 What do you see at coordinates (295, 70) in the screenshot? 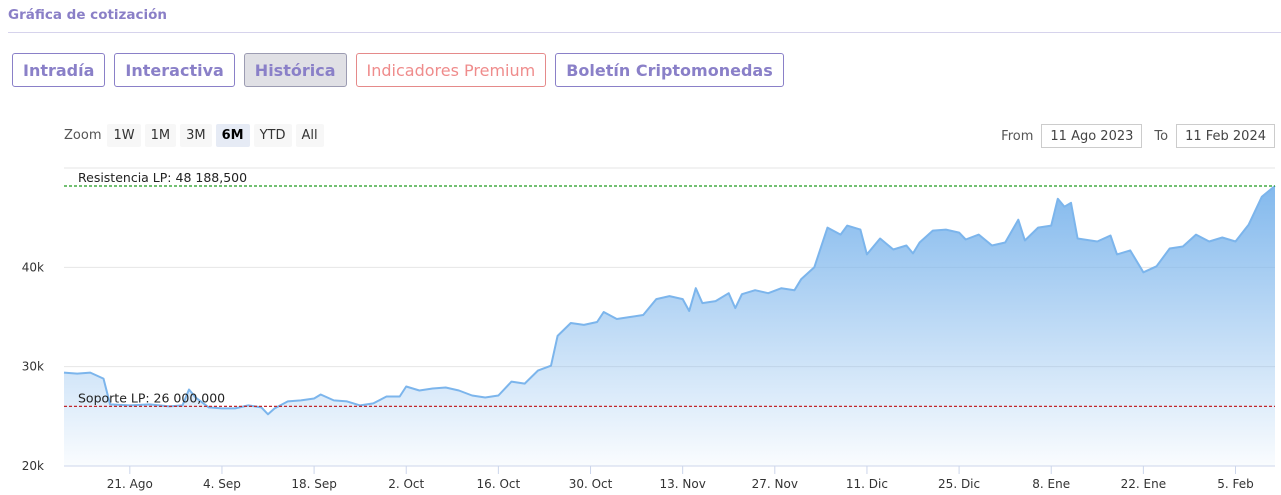
I see `tab-historica: Histórica` at bounding box center [295, 70].